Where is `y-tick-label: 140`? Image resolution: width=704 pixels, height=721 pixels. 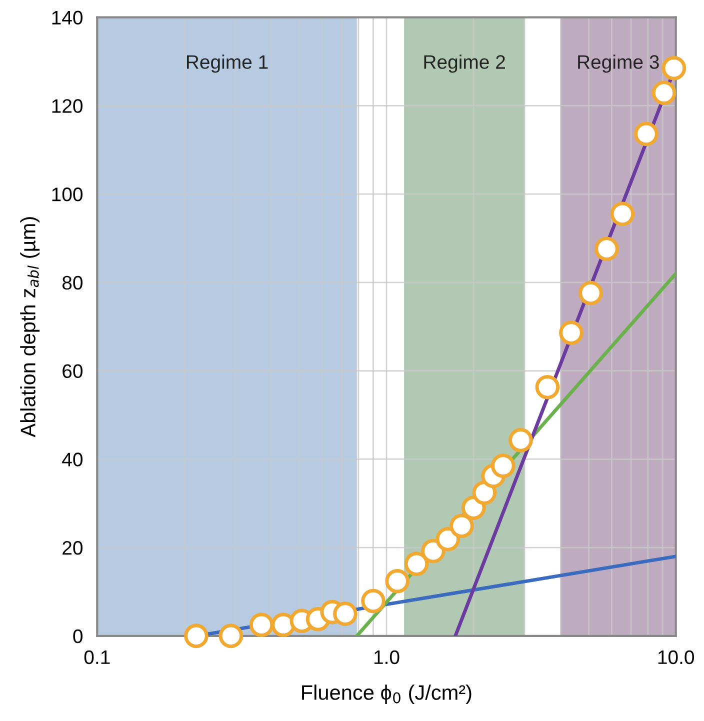
y-tick-label: 140 is located at coordinates (67, 17).